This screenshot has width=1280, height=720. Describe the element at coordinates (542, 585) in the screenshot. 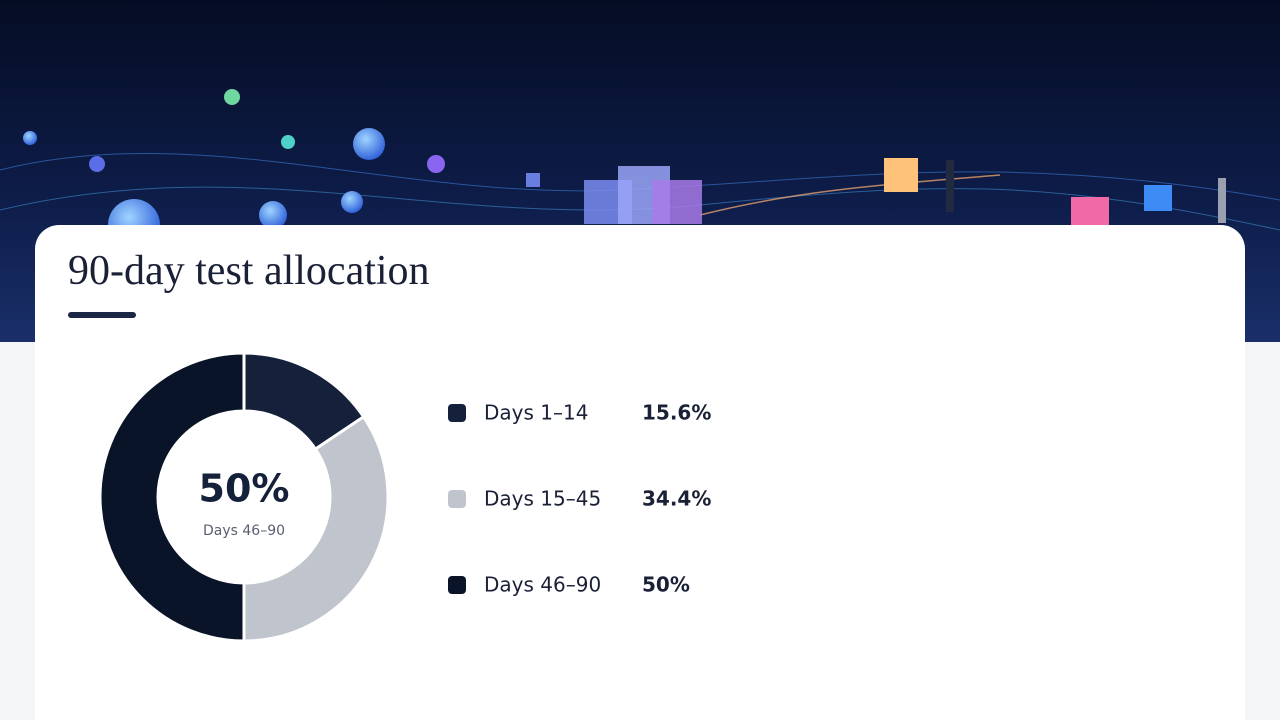

I see `legend-label: Days 46–90` at that location.